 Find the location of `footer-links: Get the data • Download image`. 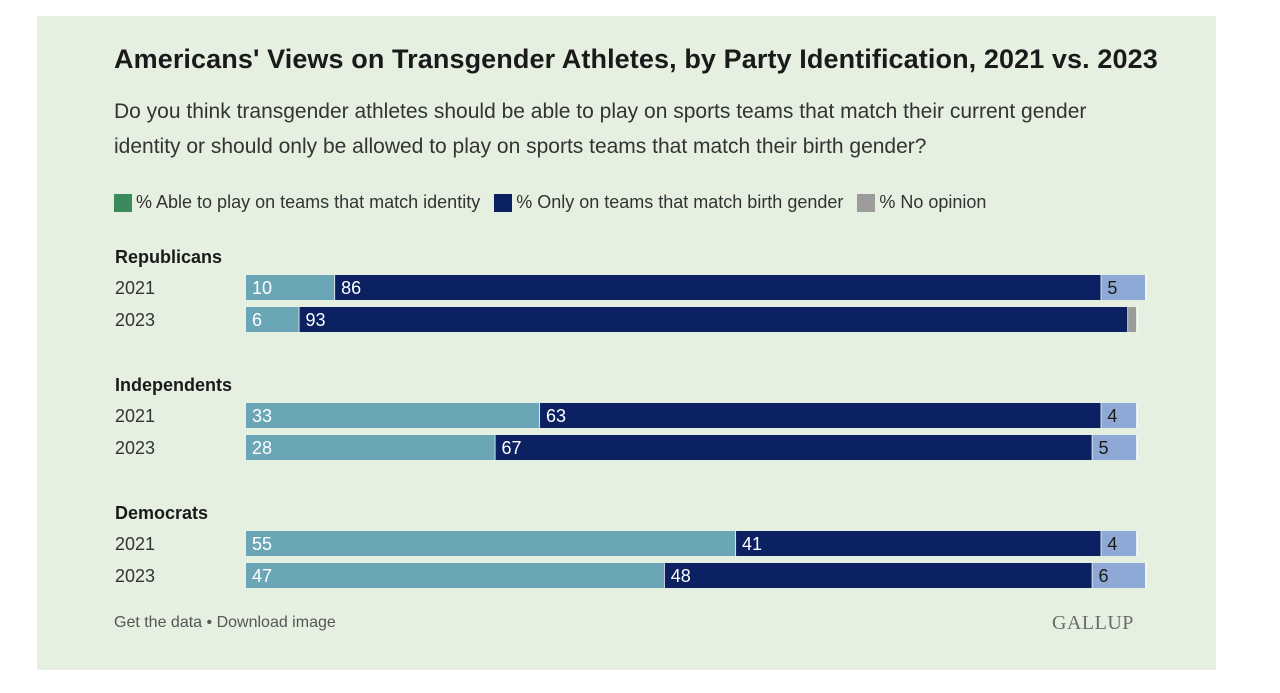

footer-links: Get the data • Download image is located at coordinates (225, 623).